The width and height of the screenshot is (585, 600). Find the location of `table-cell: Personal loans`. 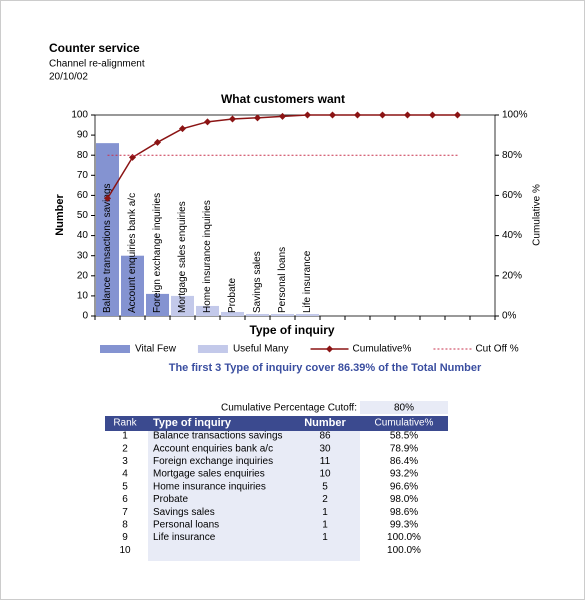

table-cell: Personal loans is located at coordinates (186, 525).